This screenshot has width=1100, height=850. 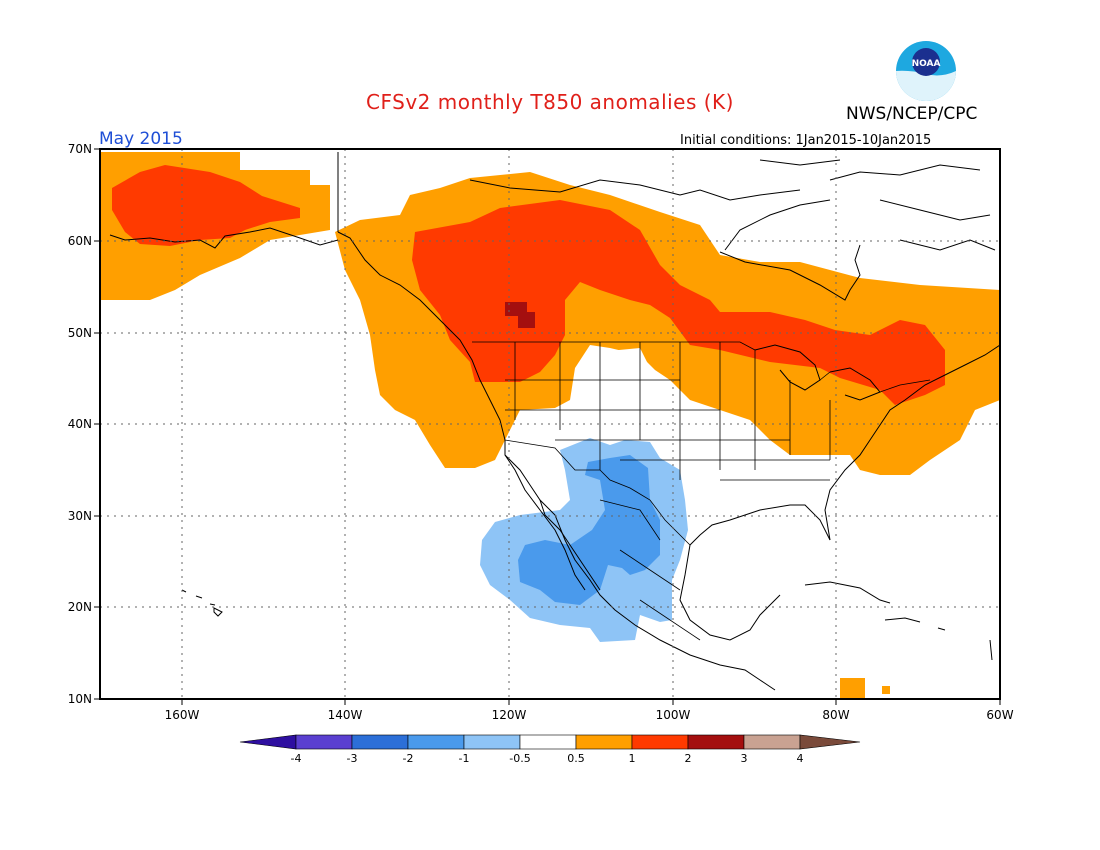 What do you see at coordinates (701, 367) in the screenshot?
I see `us-canada-border` at bounding box center [701, 367].